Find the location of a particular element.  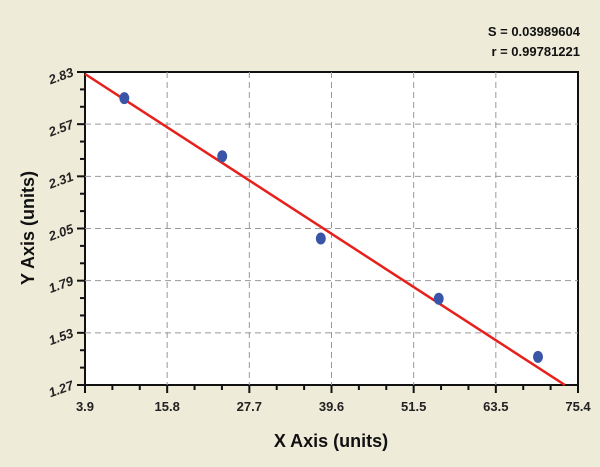

y-tick-label: 1.53 is located at coordinates (61, 336).